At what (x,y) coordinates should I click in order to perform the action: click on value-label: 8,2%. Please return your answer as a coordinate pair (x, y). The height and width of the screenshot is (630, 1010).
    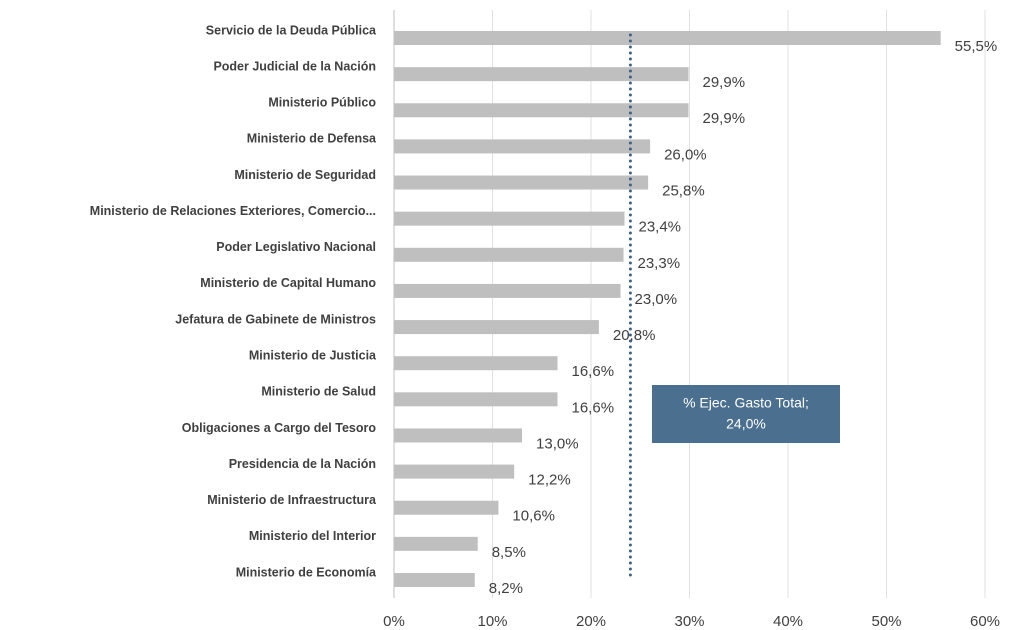
    Looking at the image, I should click on (506, 588).